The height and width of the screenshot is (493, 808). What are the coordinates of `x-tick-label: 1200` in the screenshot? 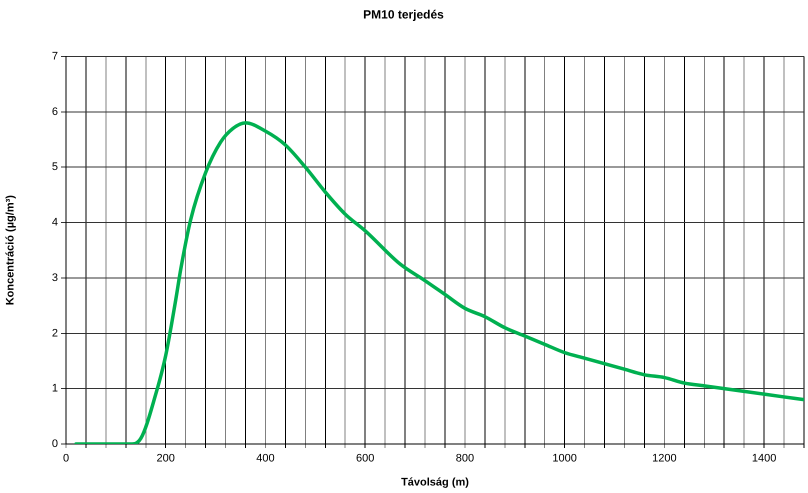 It's located at (664, 458).